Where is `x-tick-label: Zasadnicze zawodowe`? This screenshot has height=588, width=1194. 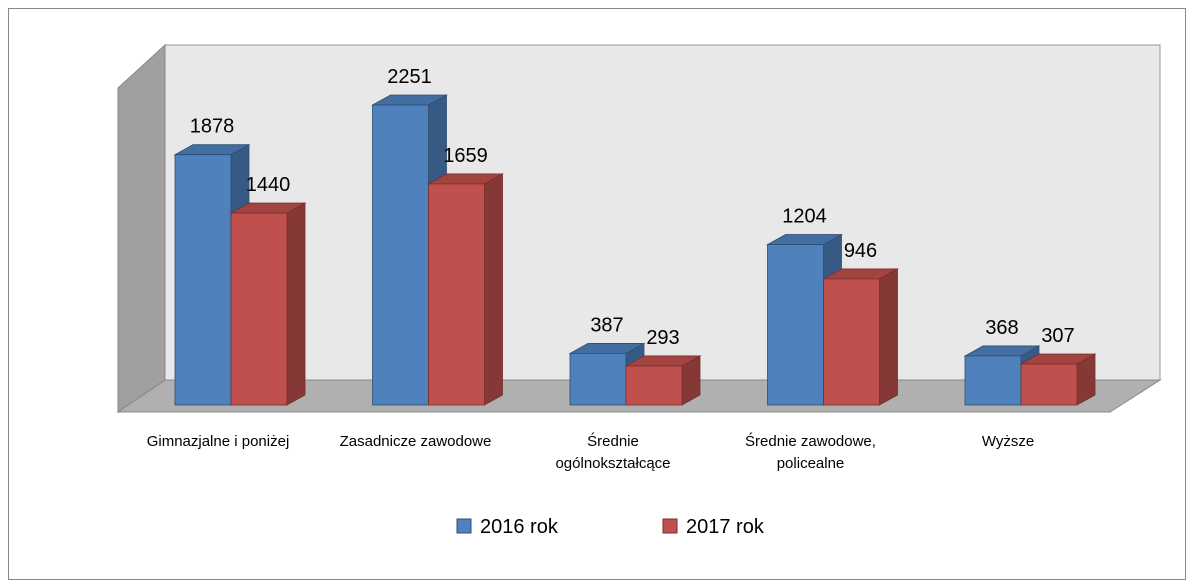 x-tick-label: Zasadnicze zawodowe is located at coordinates (415, 441).